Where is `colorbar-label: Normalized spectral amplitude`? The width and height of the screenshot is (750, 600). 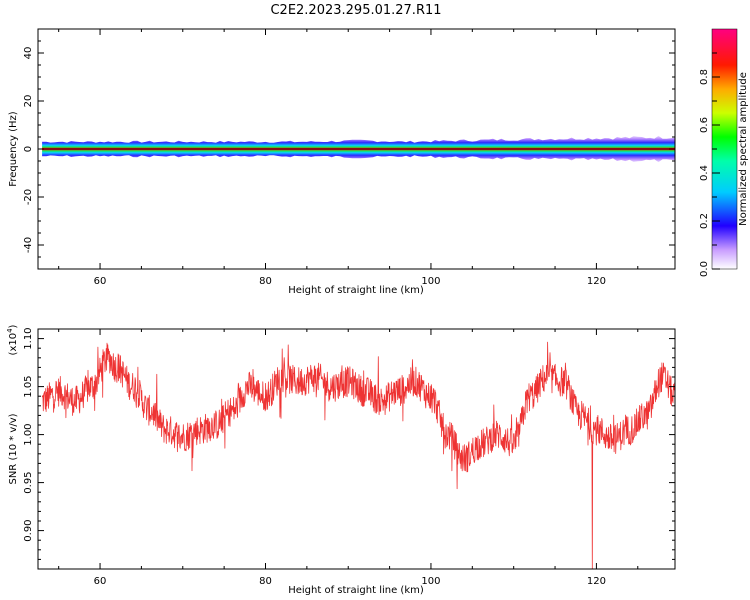 colorbar-label: Normalized spectral amplitude is located at coordinates (743, 149).